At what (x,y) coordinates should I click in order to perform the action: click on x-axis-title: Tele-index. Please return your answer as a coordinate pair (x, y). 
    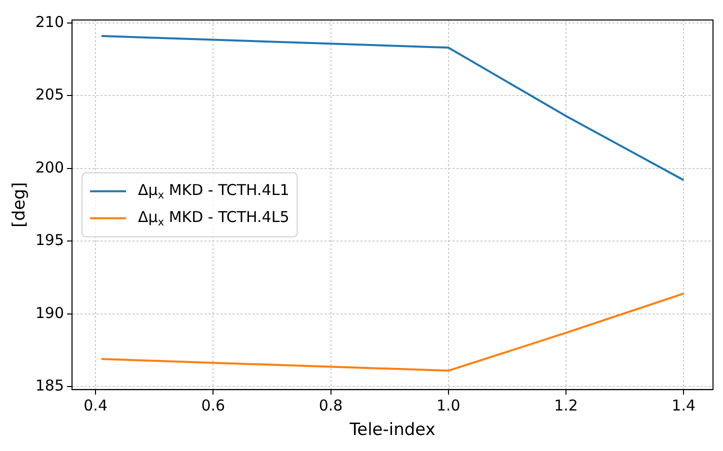
    Looking at the image, I should click on (392, 430).